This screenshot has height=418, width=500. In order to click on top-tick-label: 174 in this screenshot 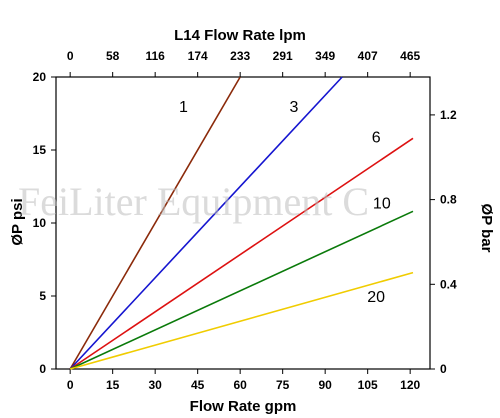, I will do `click(198, 56)`.